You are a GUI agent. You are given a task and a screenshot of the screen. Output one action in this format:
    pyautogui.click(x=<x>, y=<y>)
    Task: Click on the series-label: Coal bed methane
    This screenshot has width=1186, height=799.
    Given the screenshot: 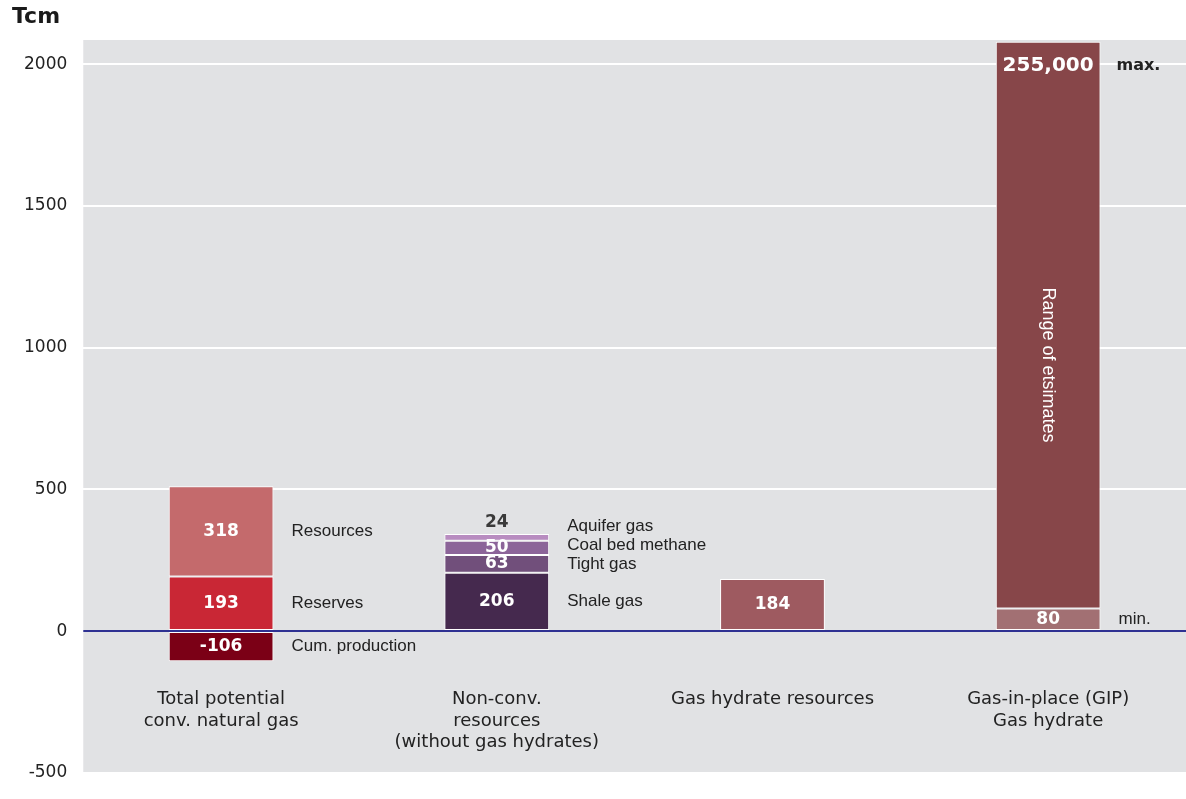 What is the action you would take?
    pyautogui.click(x=637, y=544)
    